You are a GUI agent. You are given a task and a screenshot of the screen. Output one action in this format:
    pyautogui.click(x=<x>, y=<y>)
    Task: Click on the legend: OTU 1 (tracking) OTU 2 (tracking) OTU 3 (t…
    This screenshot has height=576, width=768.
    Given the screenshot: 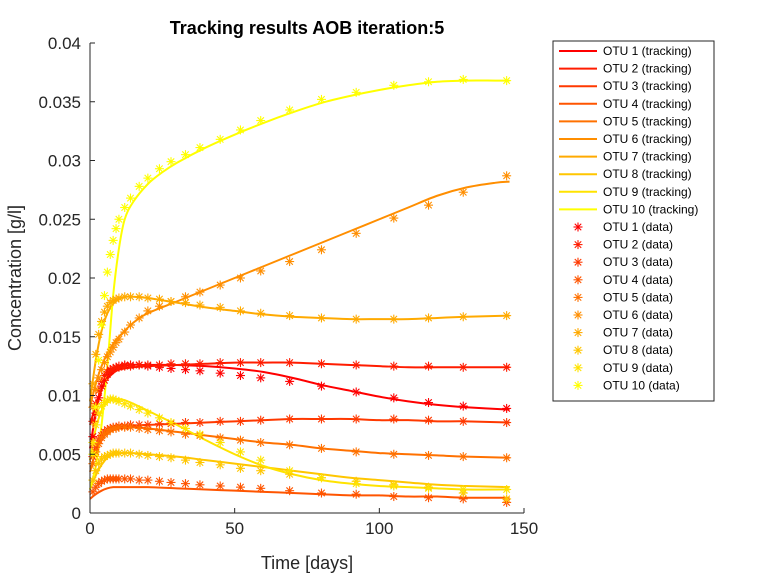 What is the action you would take?
    pyautogui.click(x=633, y=221)
    